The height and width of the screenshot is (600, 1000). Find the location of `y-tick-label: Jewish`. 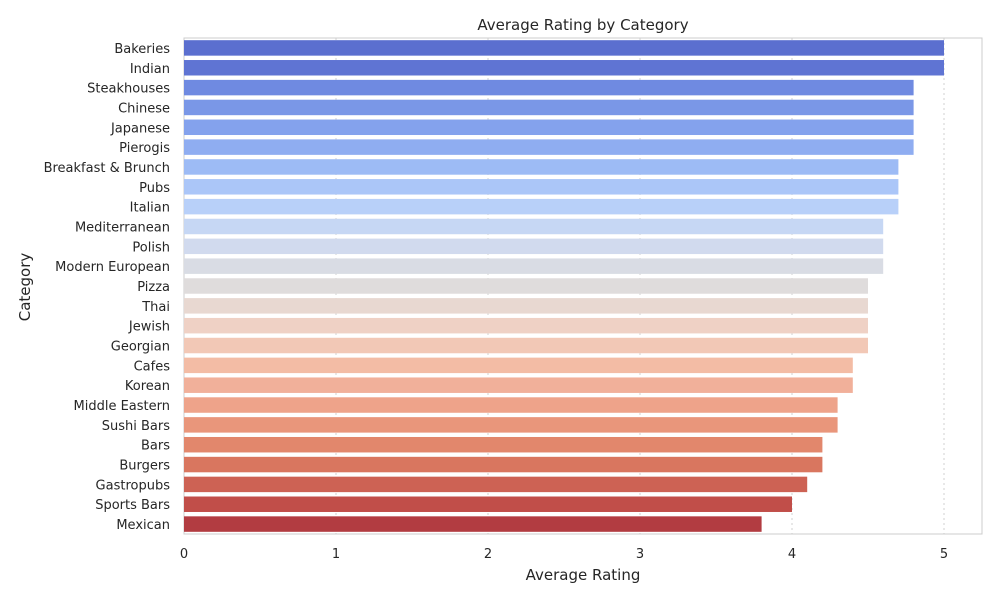

y-tick-label: Jewish is located at coordinates (149, 327).